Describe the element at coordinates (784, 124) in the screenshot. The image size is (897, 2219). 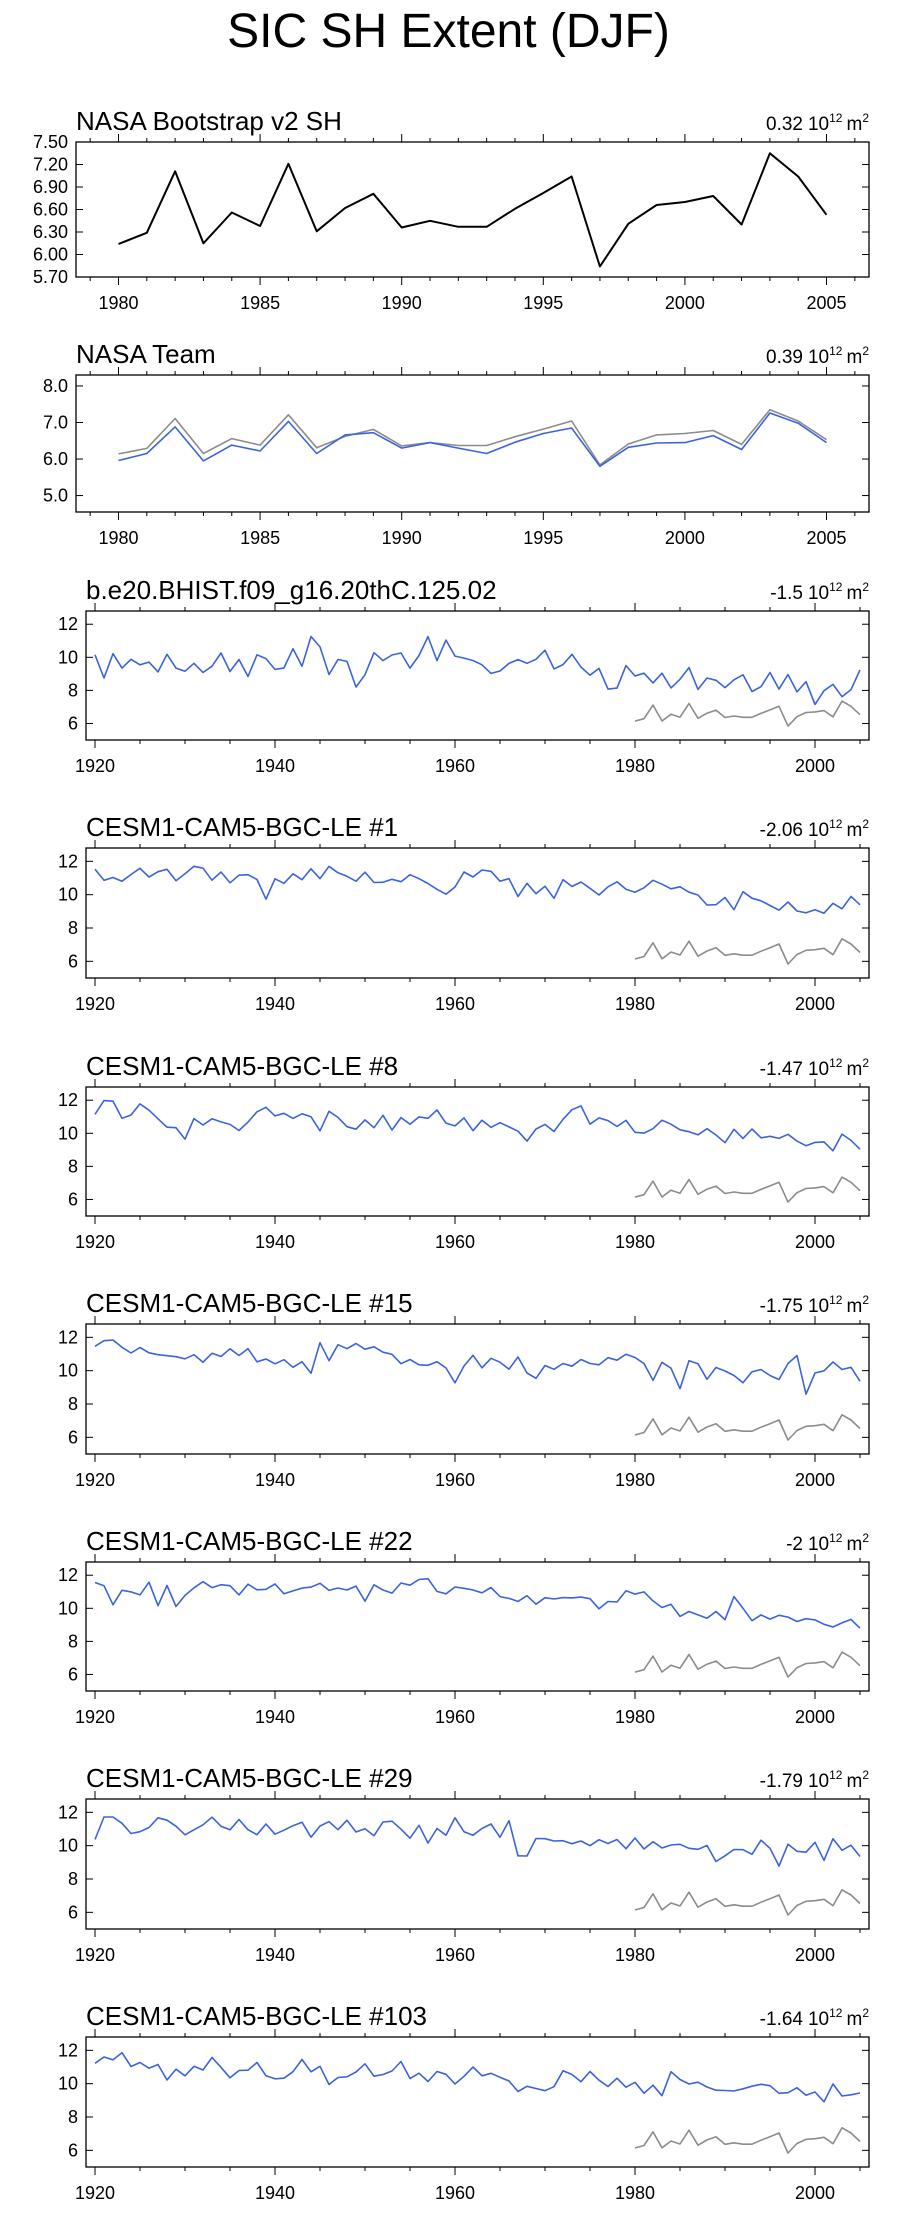
I see `stat-value: 0.32` at that location.